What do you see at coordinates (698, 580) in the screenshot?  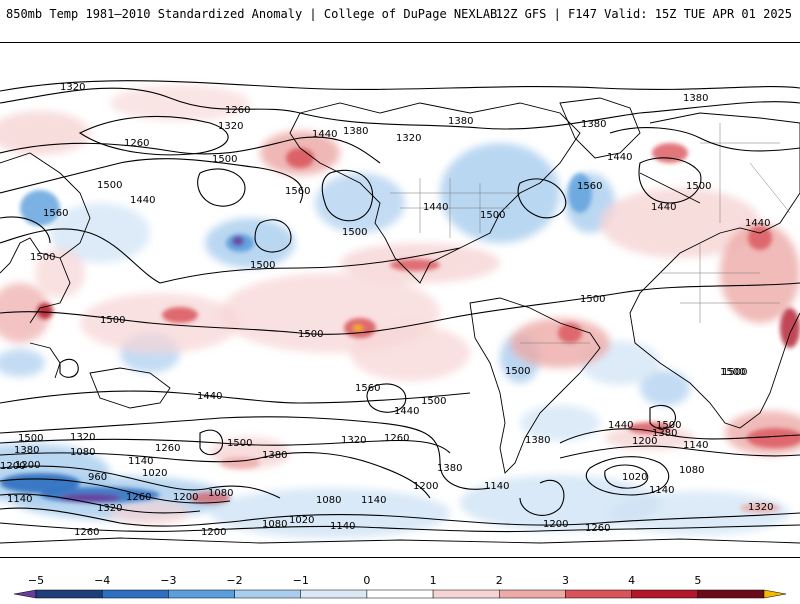 I see `colorbar-tick-label: 5` at bounding box center [698, 580].